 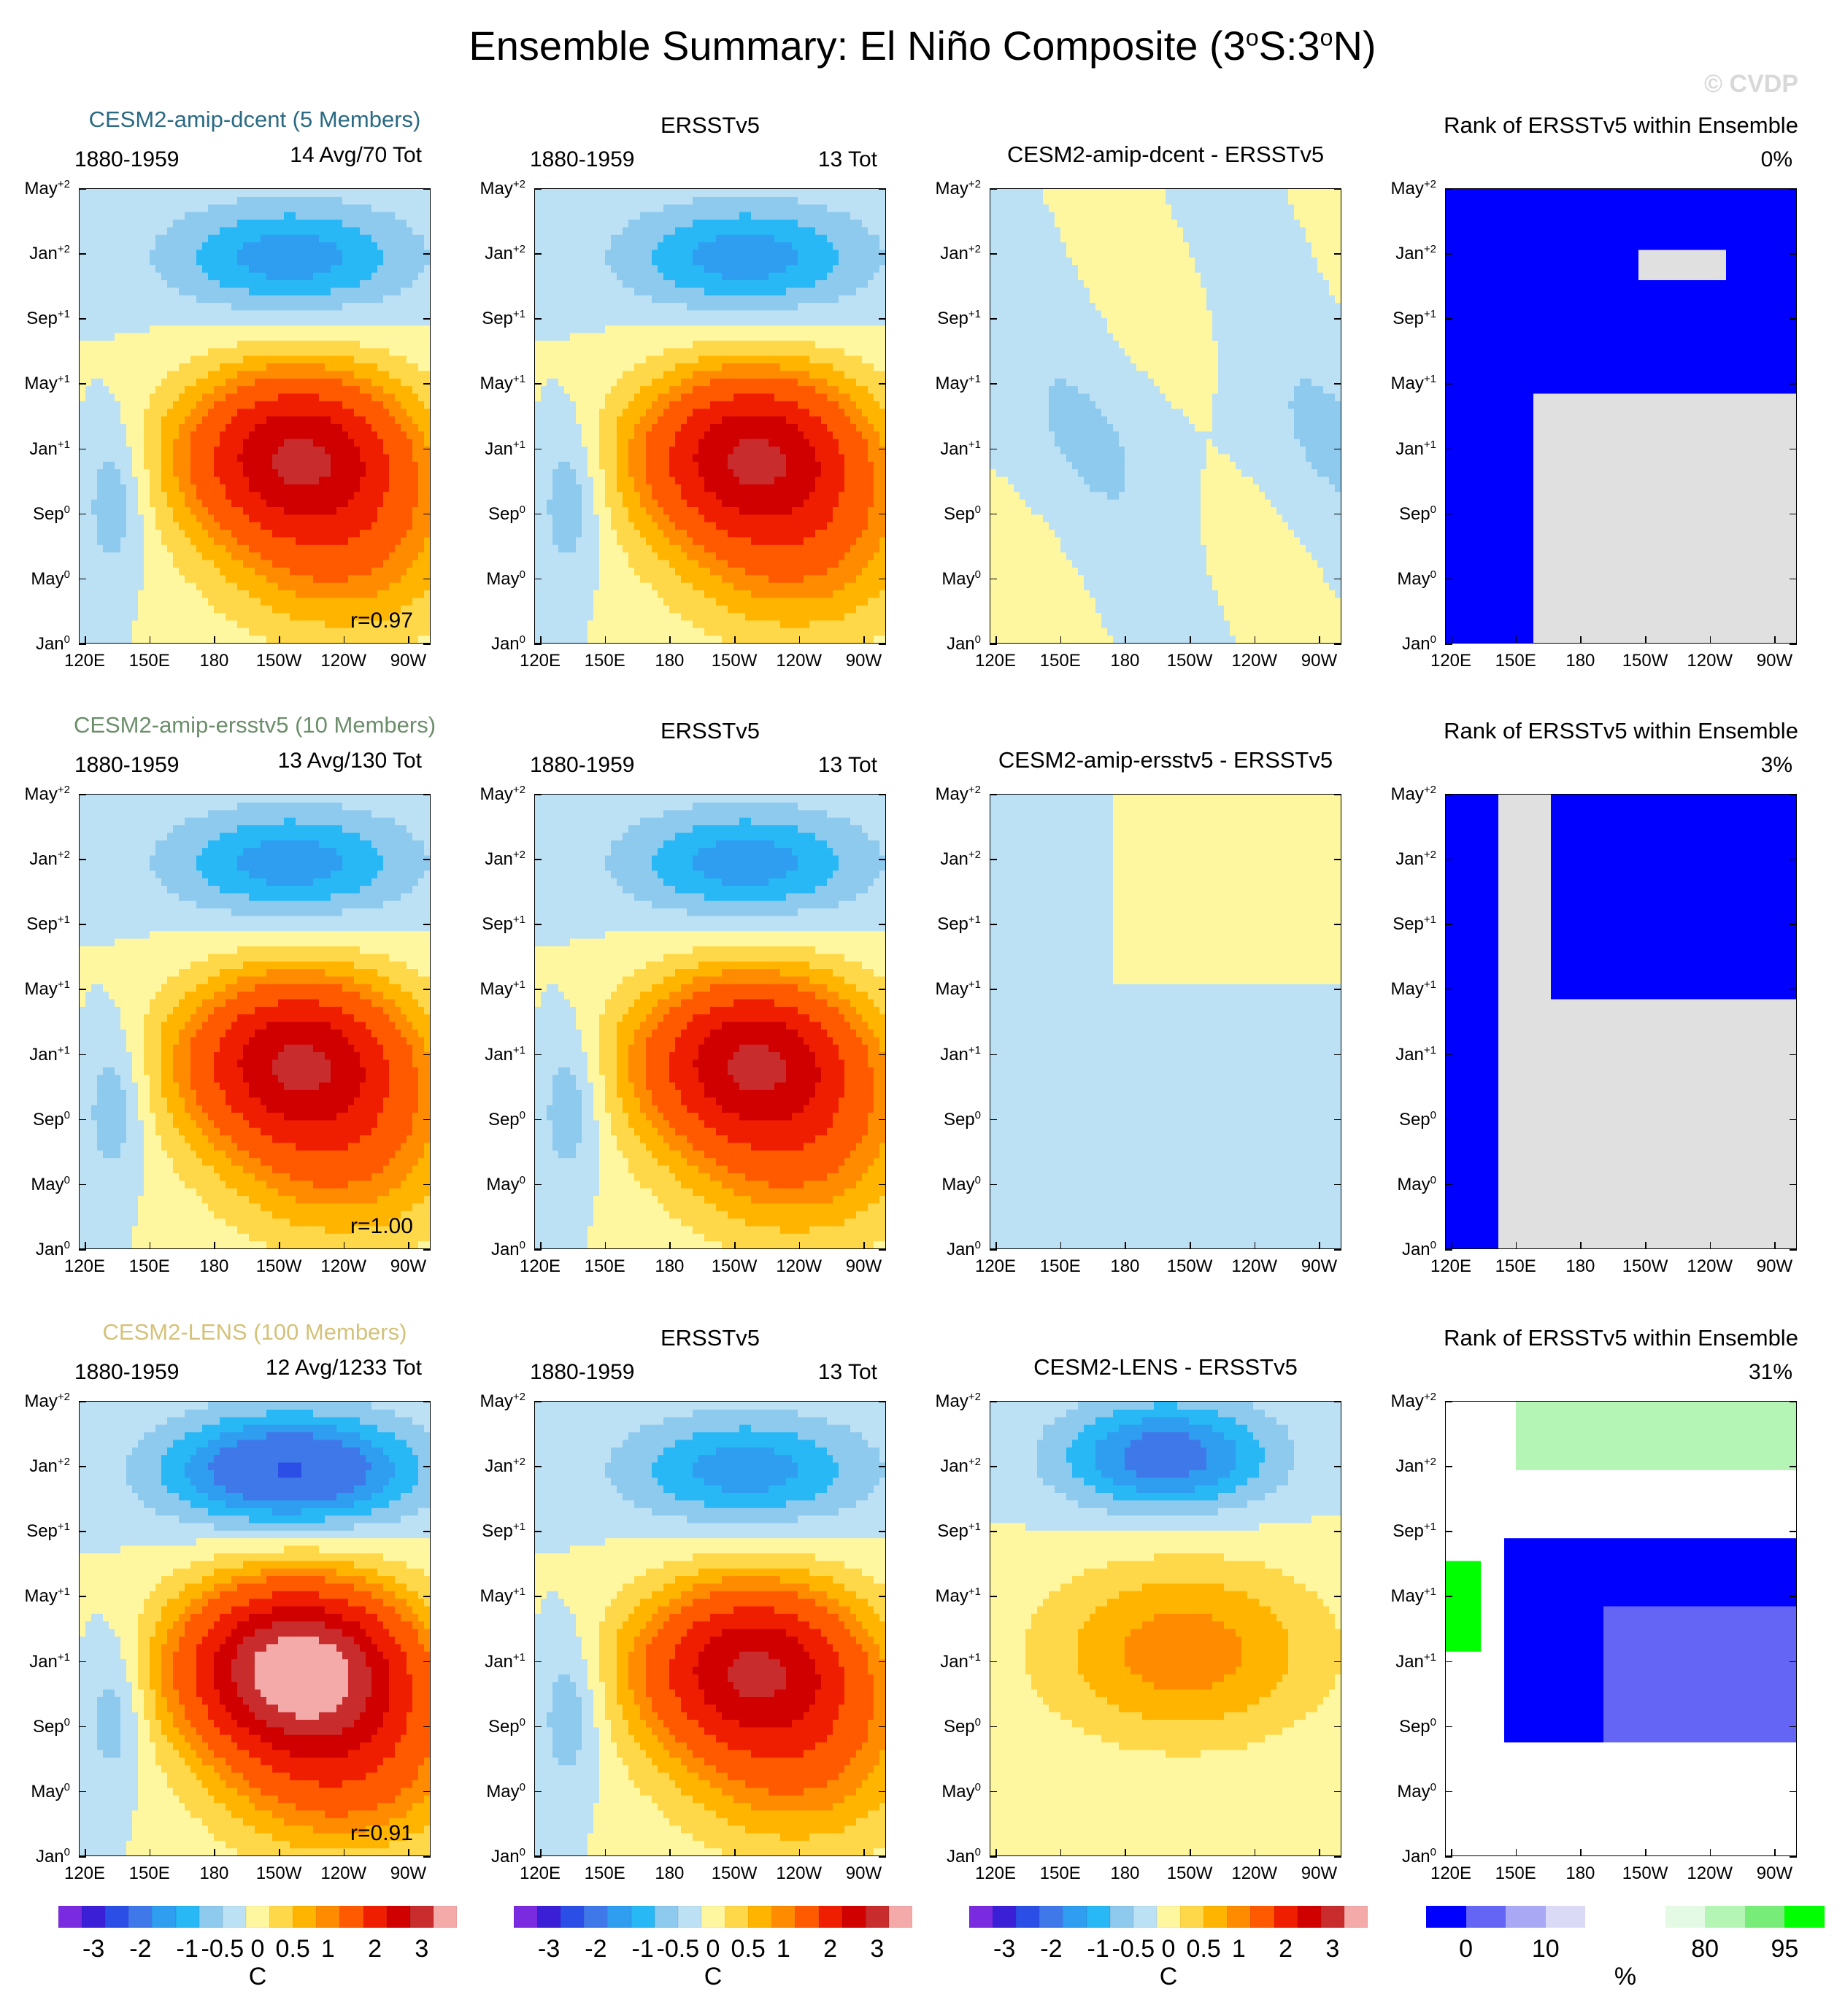 What do you see at coordinates (82, 579) in the screenshot?
I see `y-tick-mark` at bounding box center [82, 579].